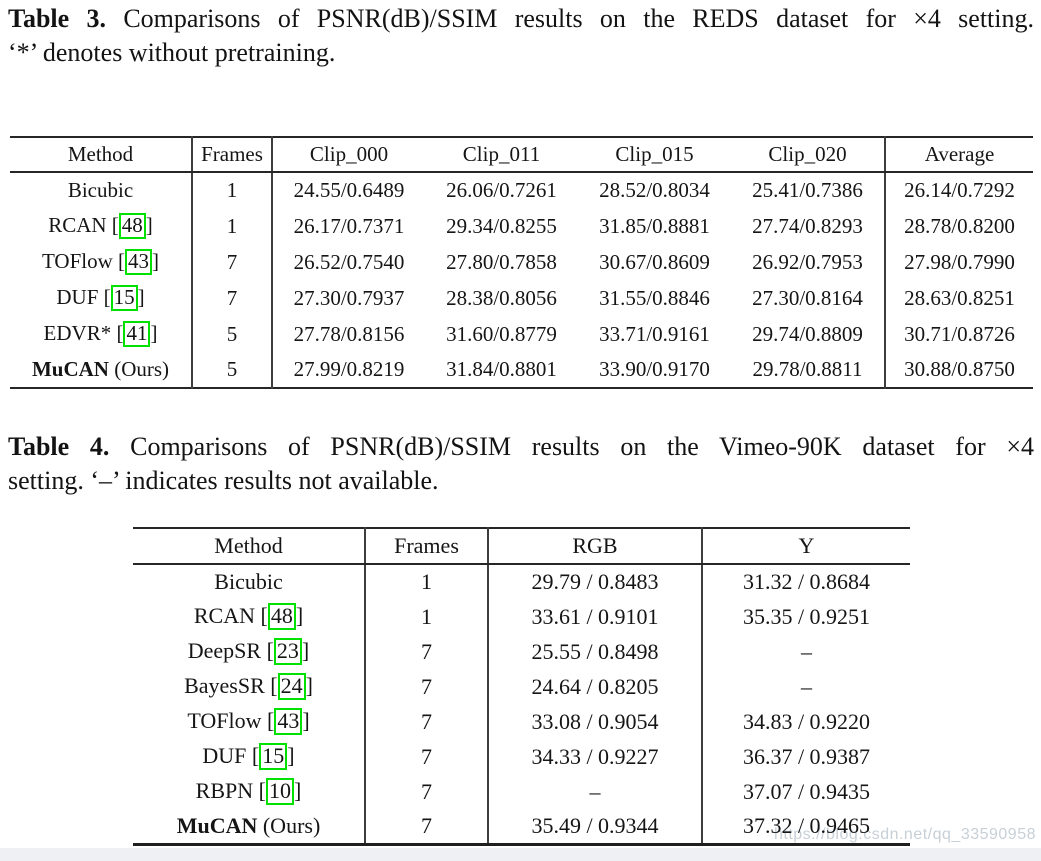 The image size is (1041, 861). Describe the element at coordinates (958, 298) in the screenshot. I see `value-cell: 28.63/0.8251` at that location.